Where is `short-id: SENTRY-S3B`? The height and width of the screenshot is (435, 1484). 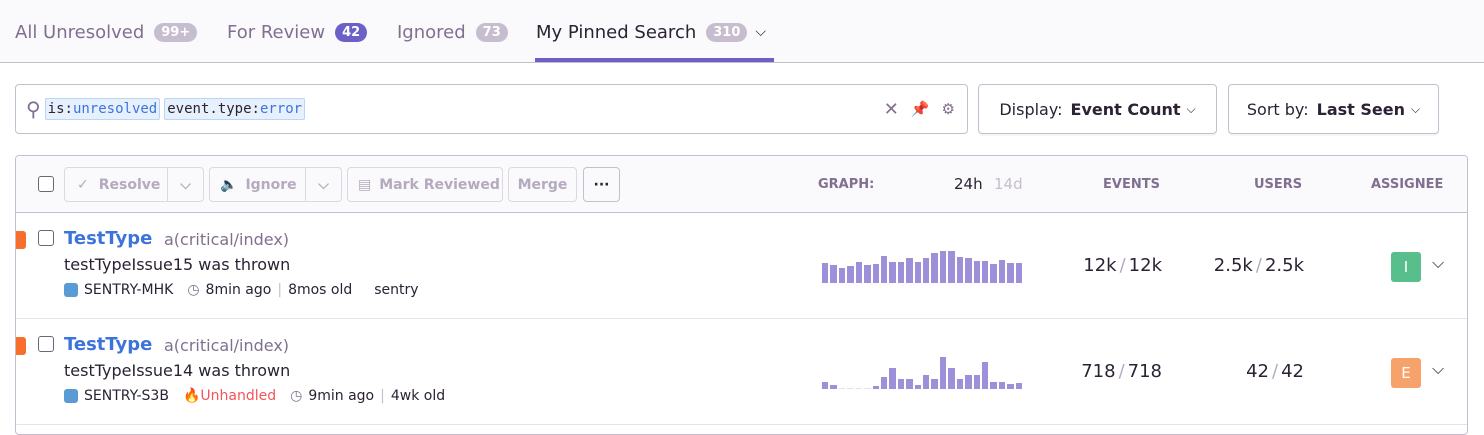 short-id: SENTRY-S3B is located at coordinates (126, 396).